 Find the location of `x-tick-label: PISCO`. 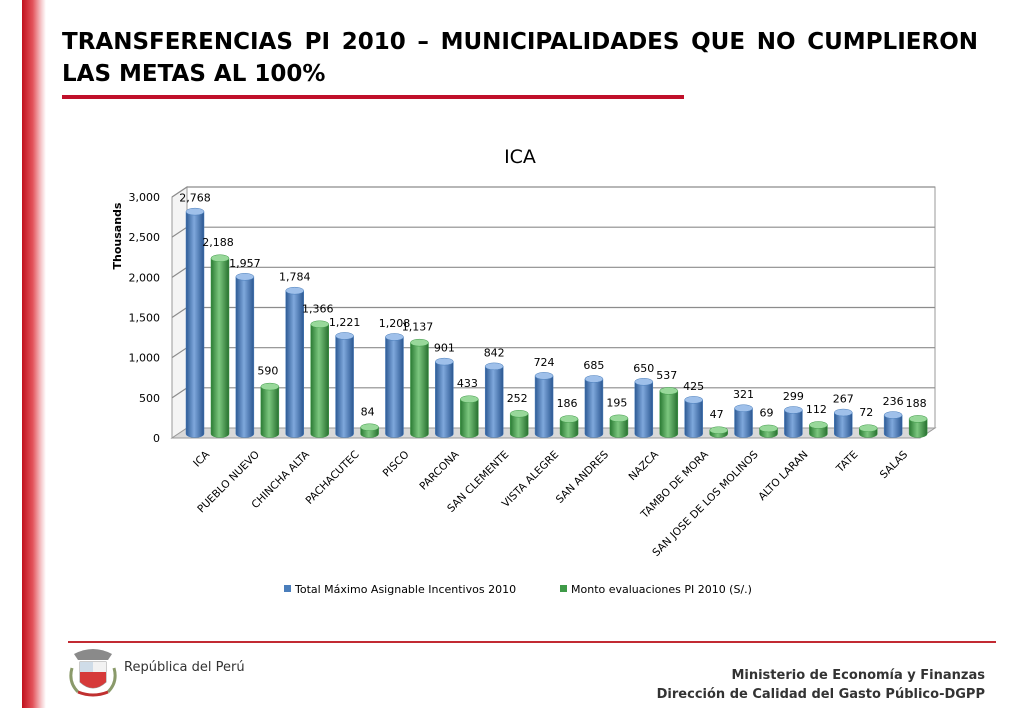

x-tick-label: PISCO is located at coordinates (396, 464).